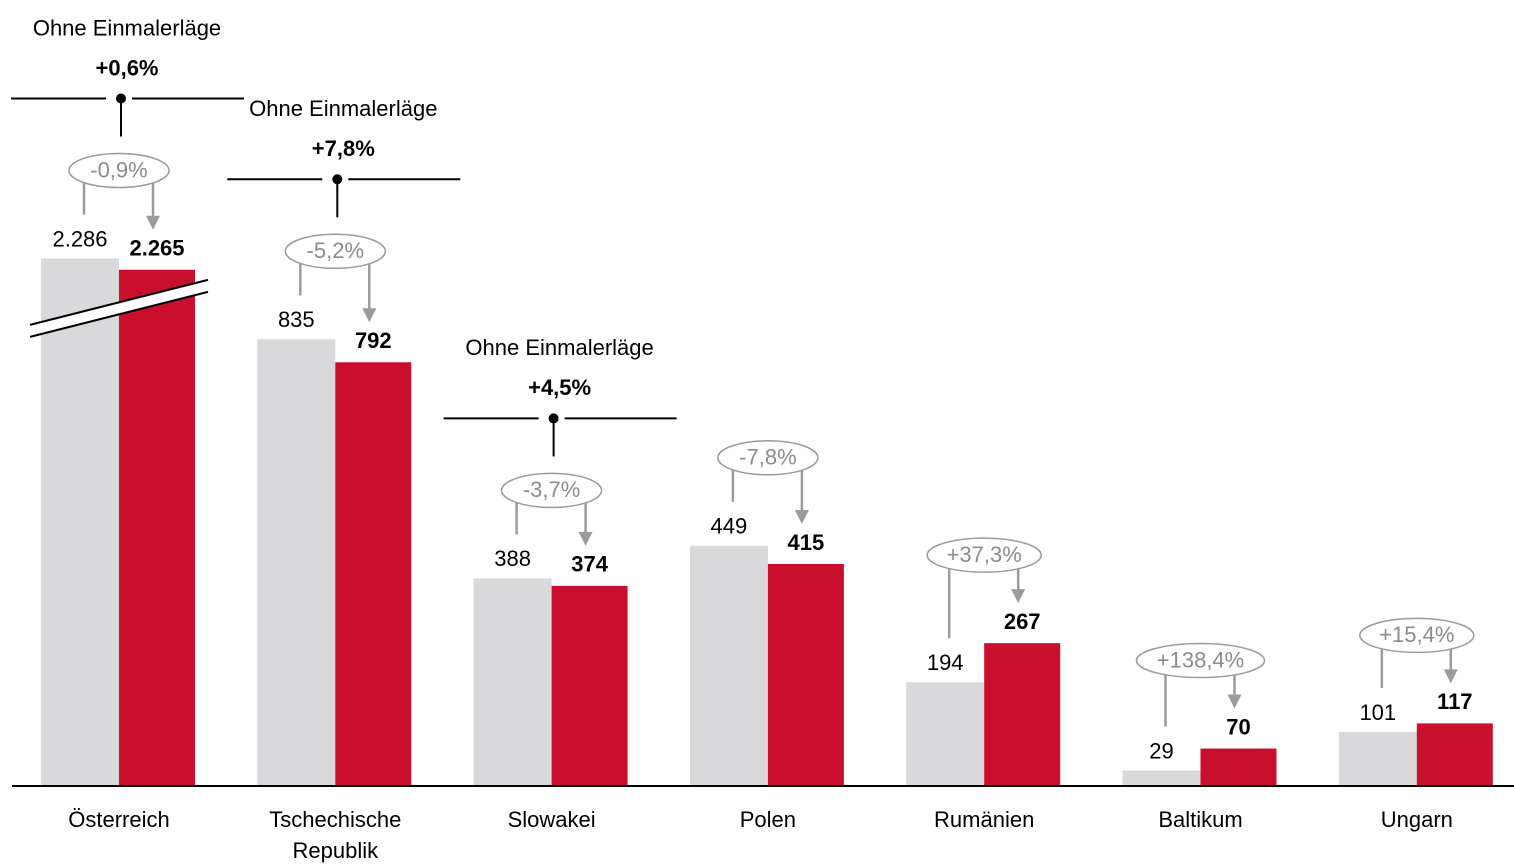  I want to click on adj-change: +7,8%, so click(343, 148).